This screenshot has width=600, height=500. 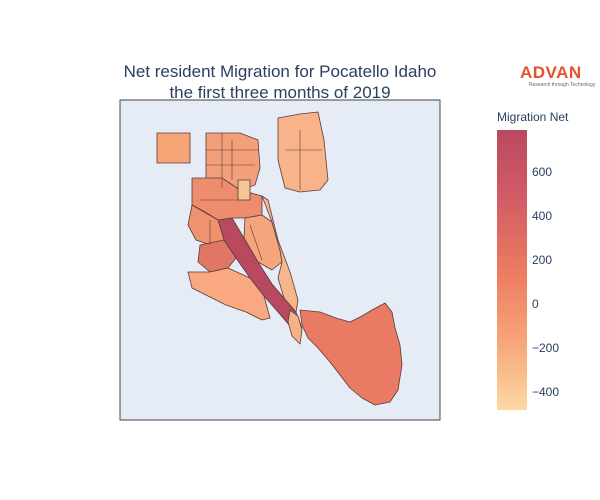 I want to click on region-east-strip, so click(x=280, y=254).